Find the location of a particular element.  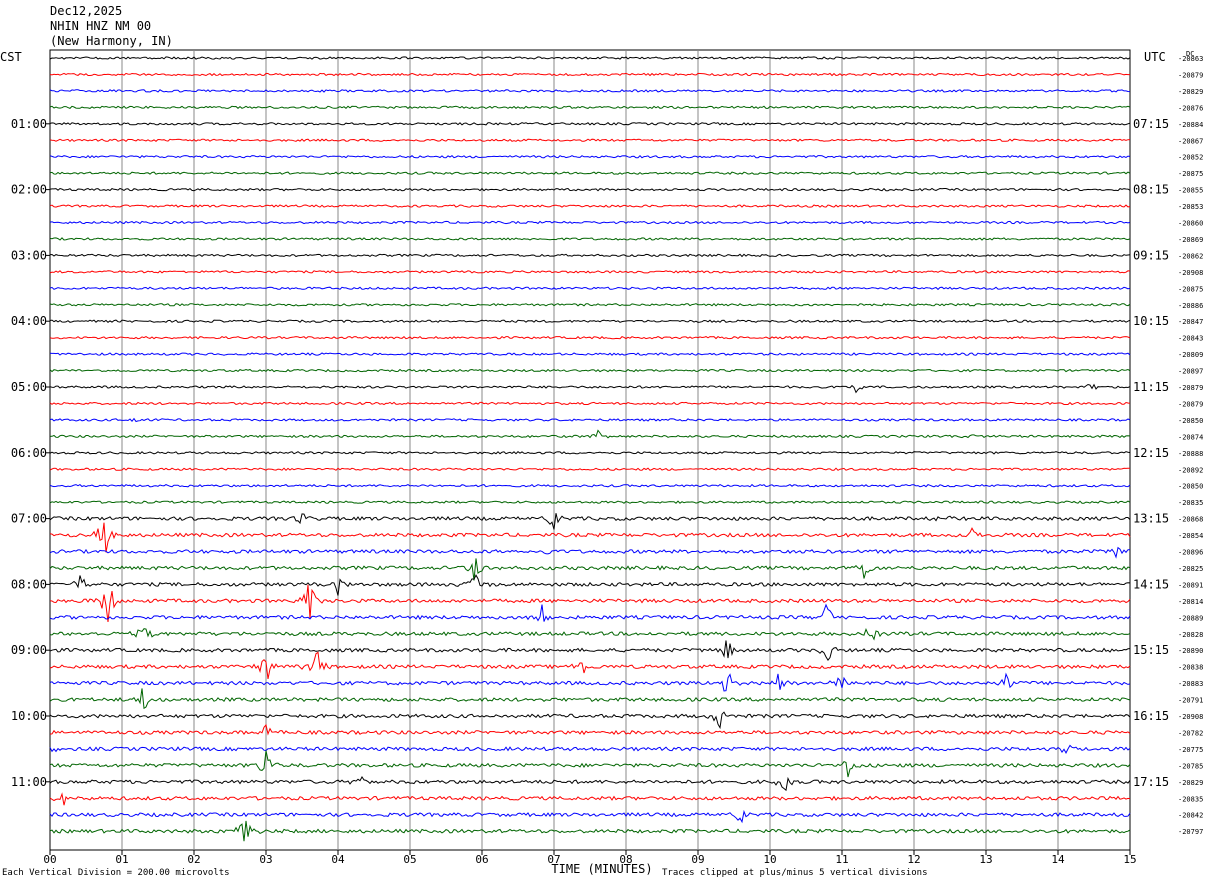

x-tick-label: 03 is located at coordinates (265, 859).